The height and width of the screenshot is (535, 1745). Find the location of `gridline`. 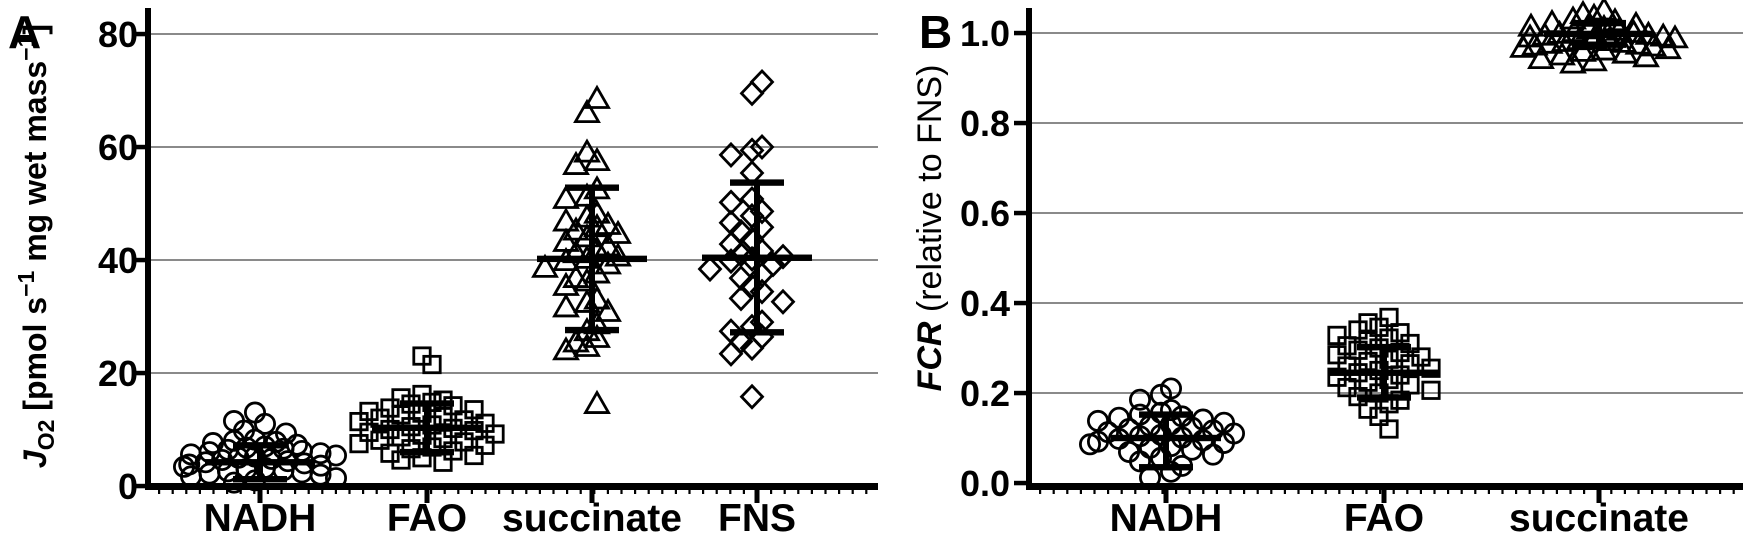

gridline is located at coordinates (514, 147).